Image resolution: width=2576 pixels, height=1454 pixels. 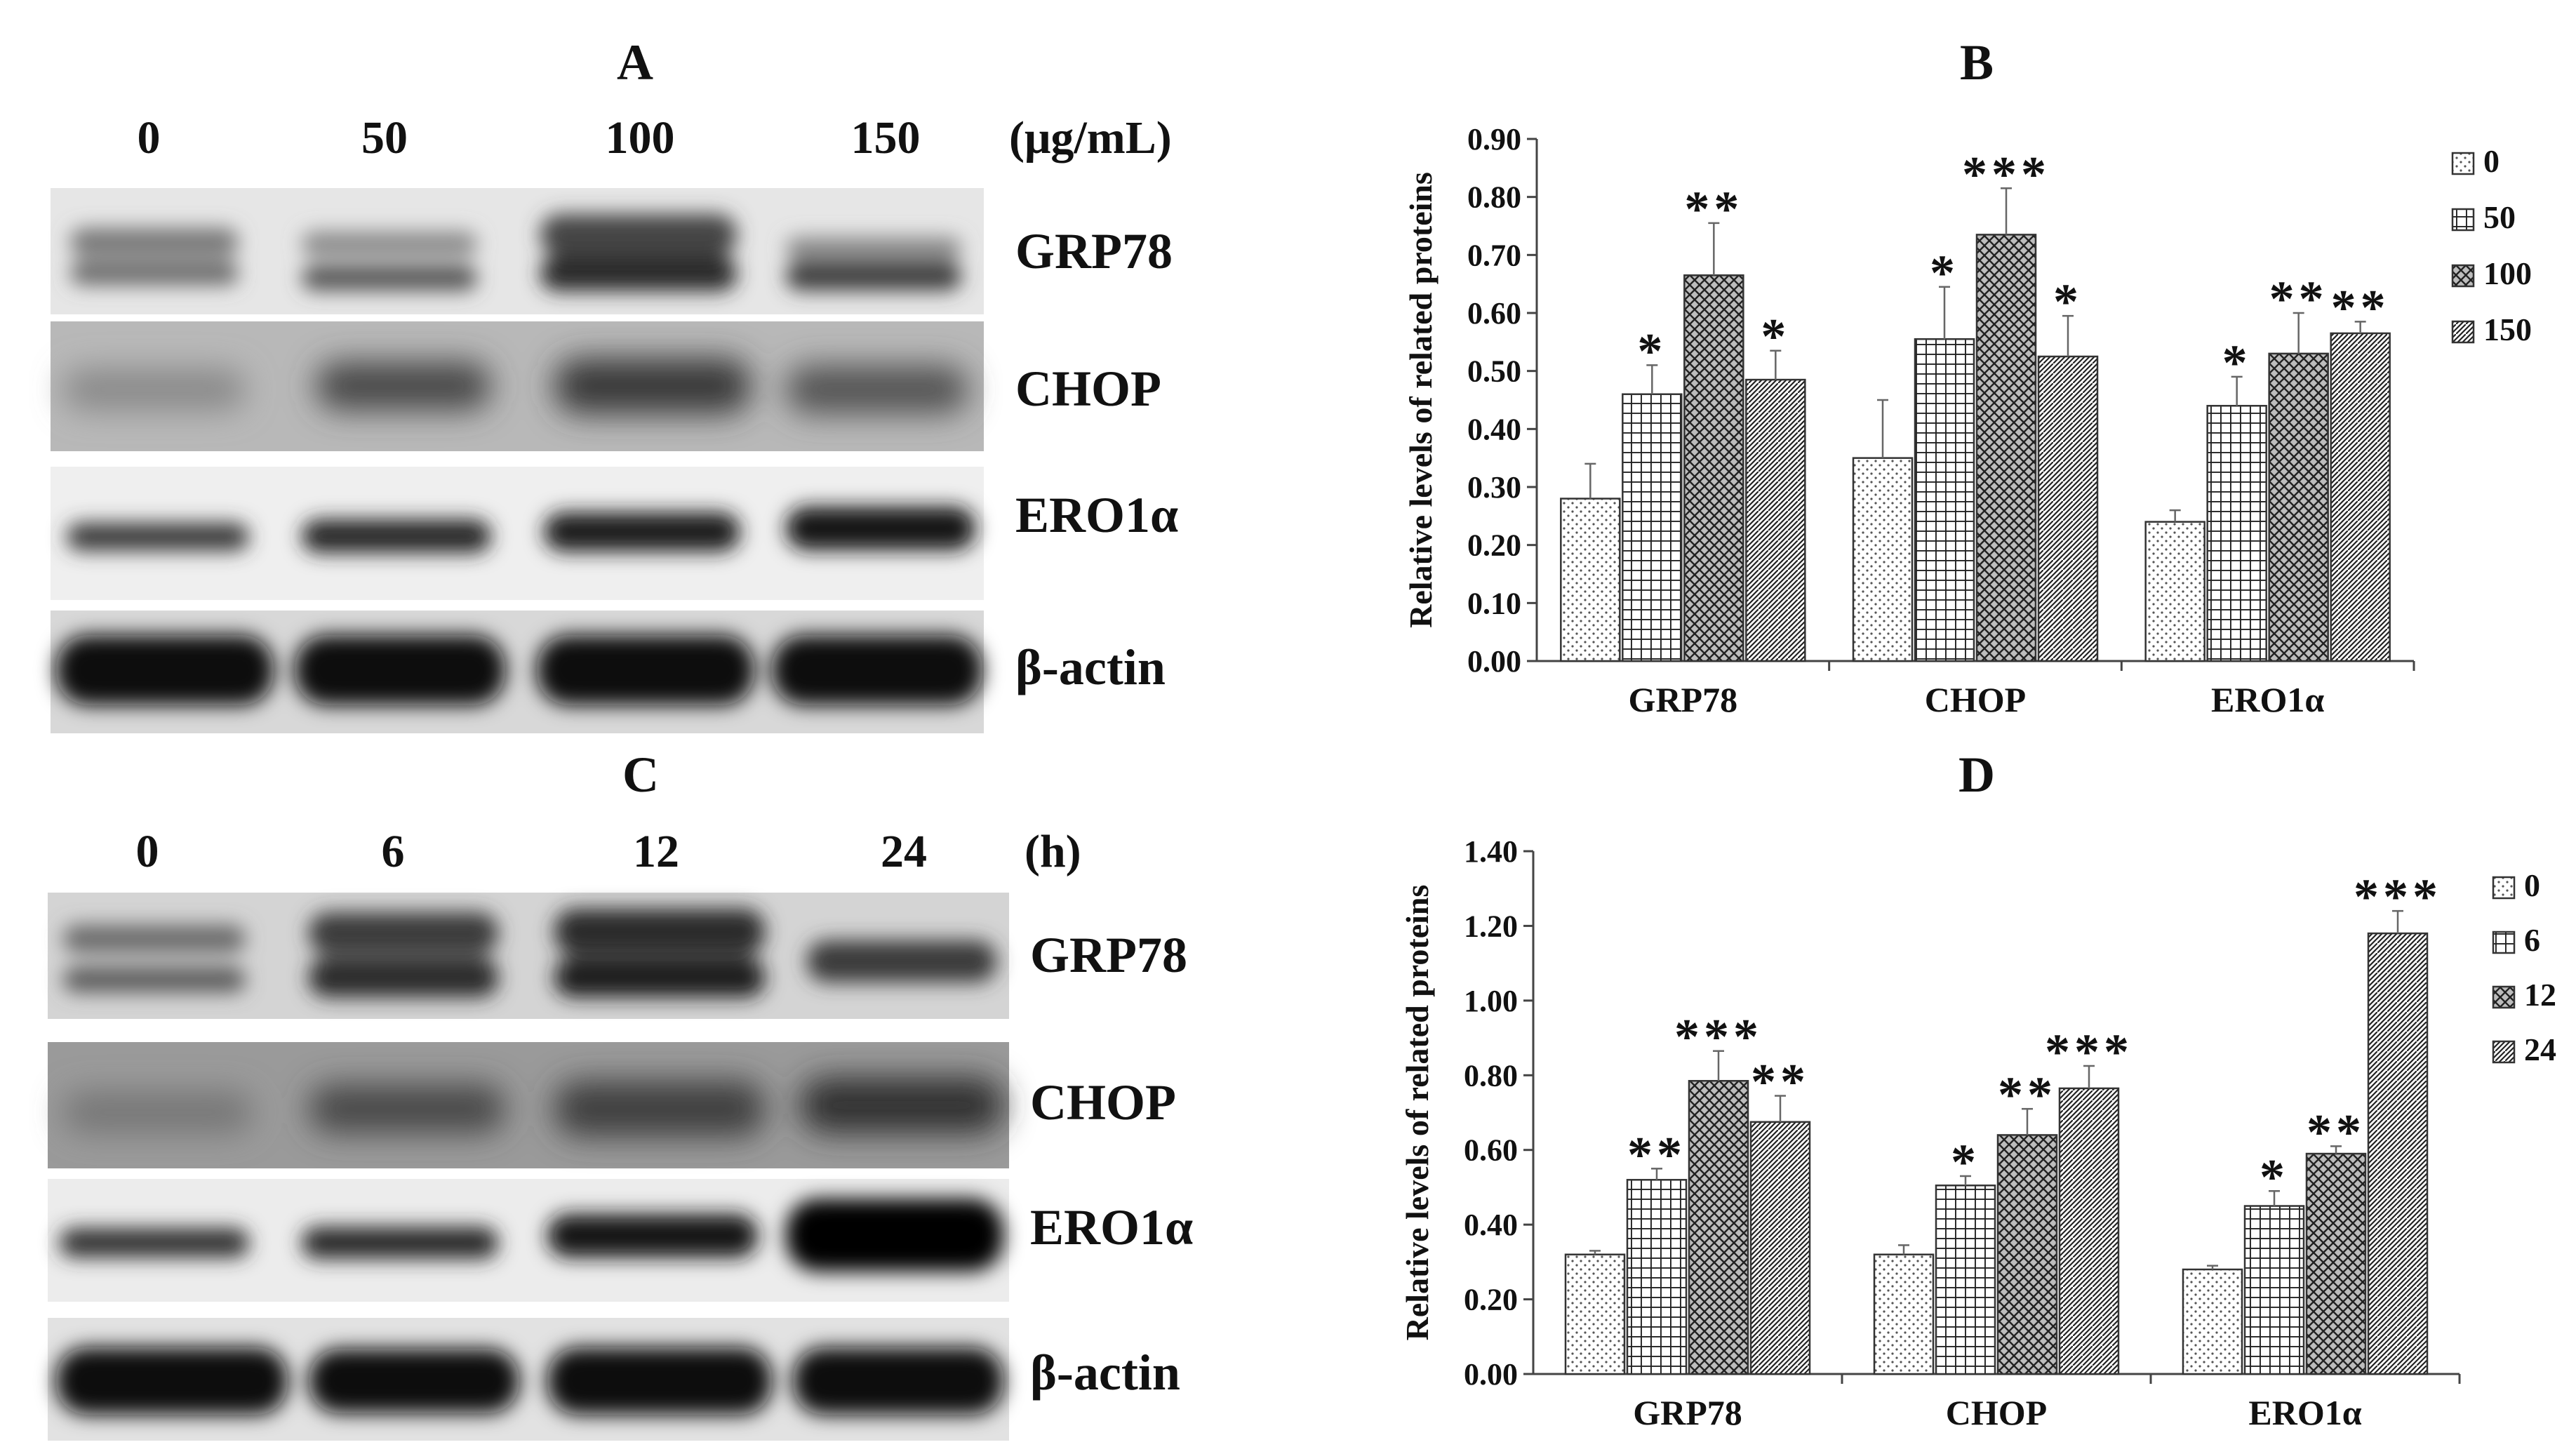 I want to click on chart-b-legend-label: 0, so click(x=2492, y=161).